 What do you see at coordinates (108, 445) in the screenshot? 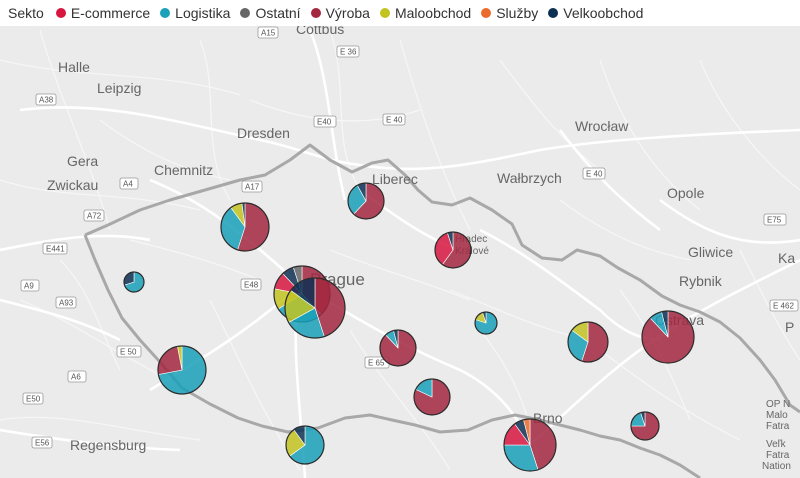
I see `city-label-regensburg: Regensburg` at bounding box center [108, 445].